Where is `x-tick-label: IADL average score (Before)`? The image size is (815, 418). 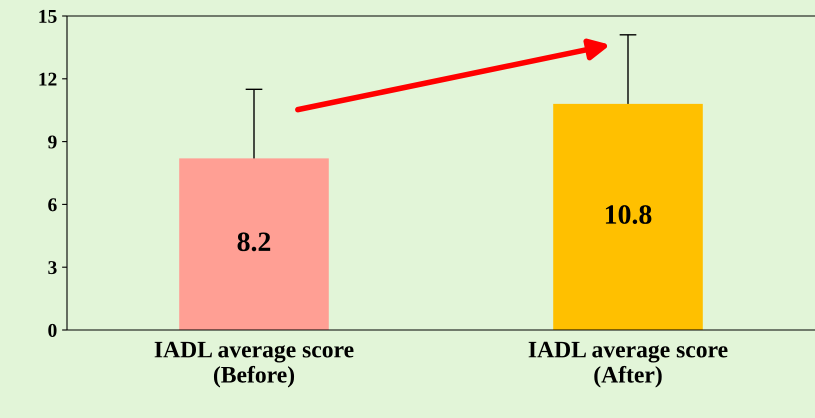 x-tick-label: IADL average score (Before) is located at coordinates (254, 365).